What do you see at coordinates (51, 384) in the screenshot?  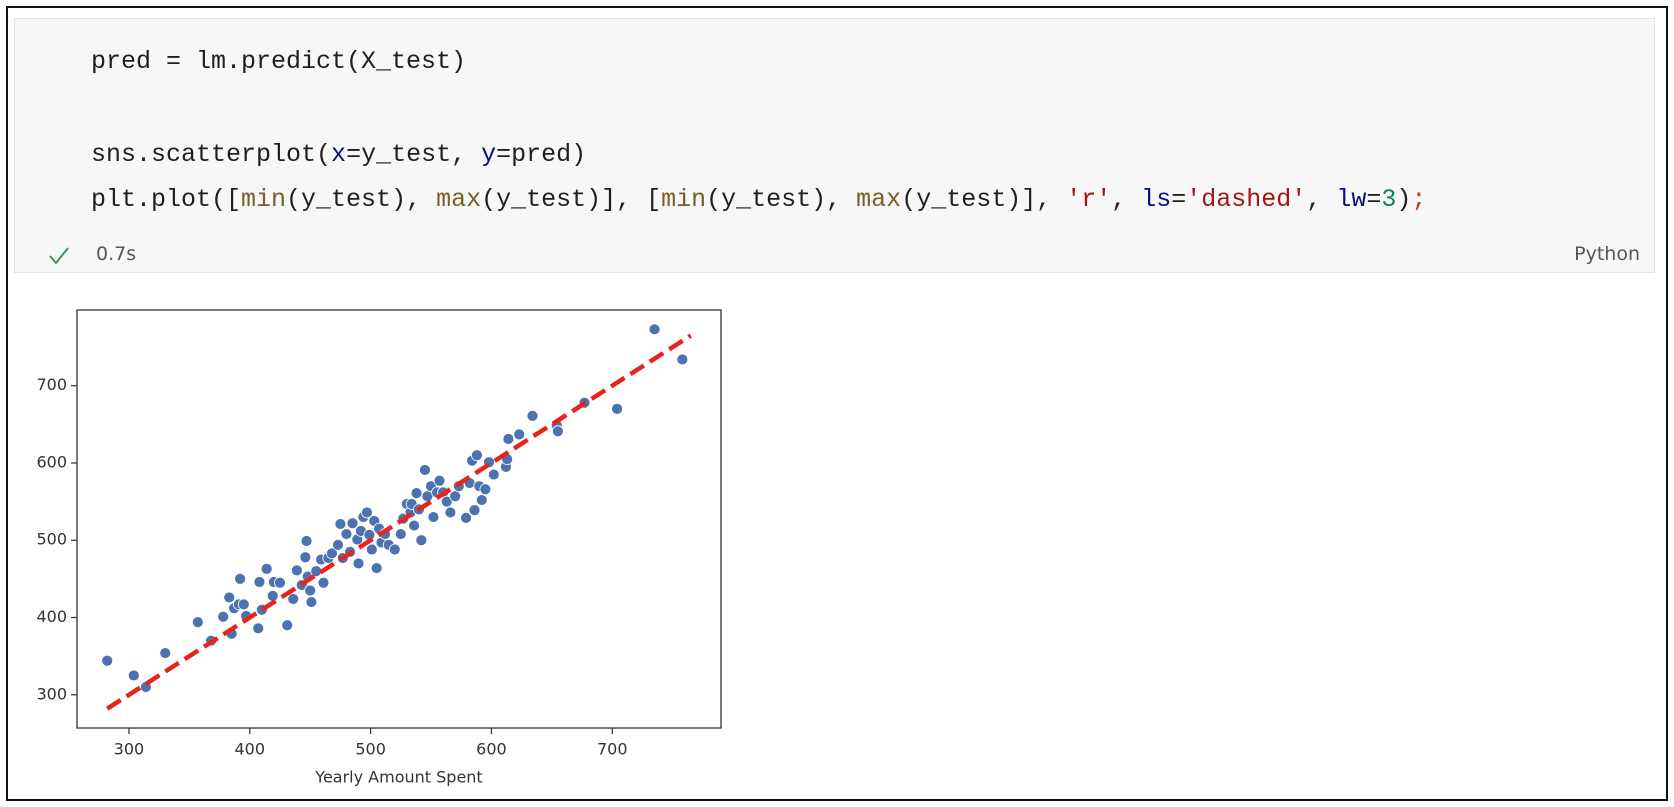 I see `y-tick-label: 700` at bounding box center [51, 384].